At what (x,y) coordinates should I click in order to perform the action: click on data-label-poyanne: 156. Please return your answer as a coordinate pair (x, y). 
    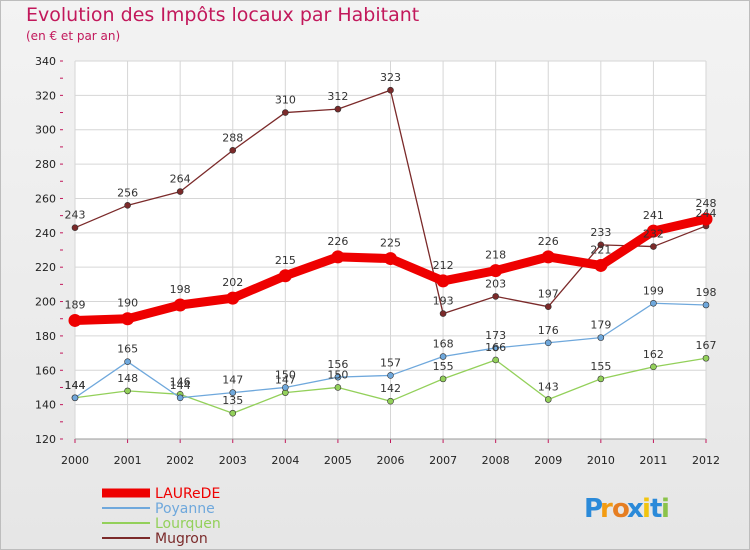
    Looking at the image, I should click on (337, 364).